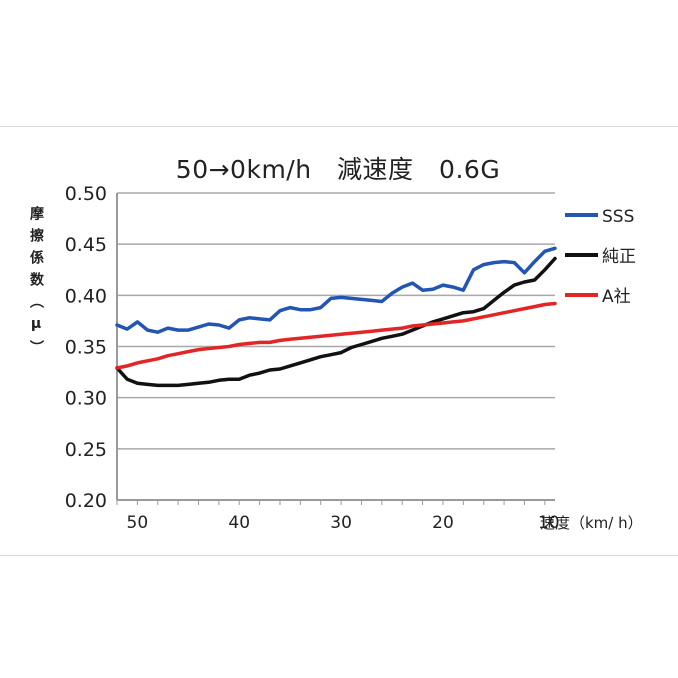 Image resolution: width=678 pixels, height=678 pixels. I want to click on y-tick-label: 0.20, so click(86, 501).